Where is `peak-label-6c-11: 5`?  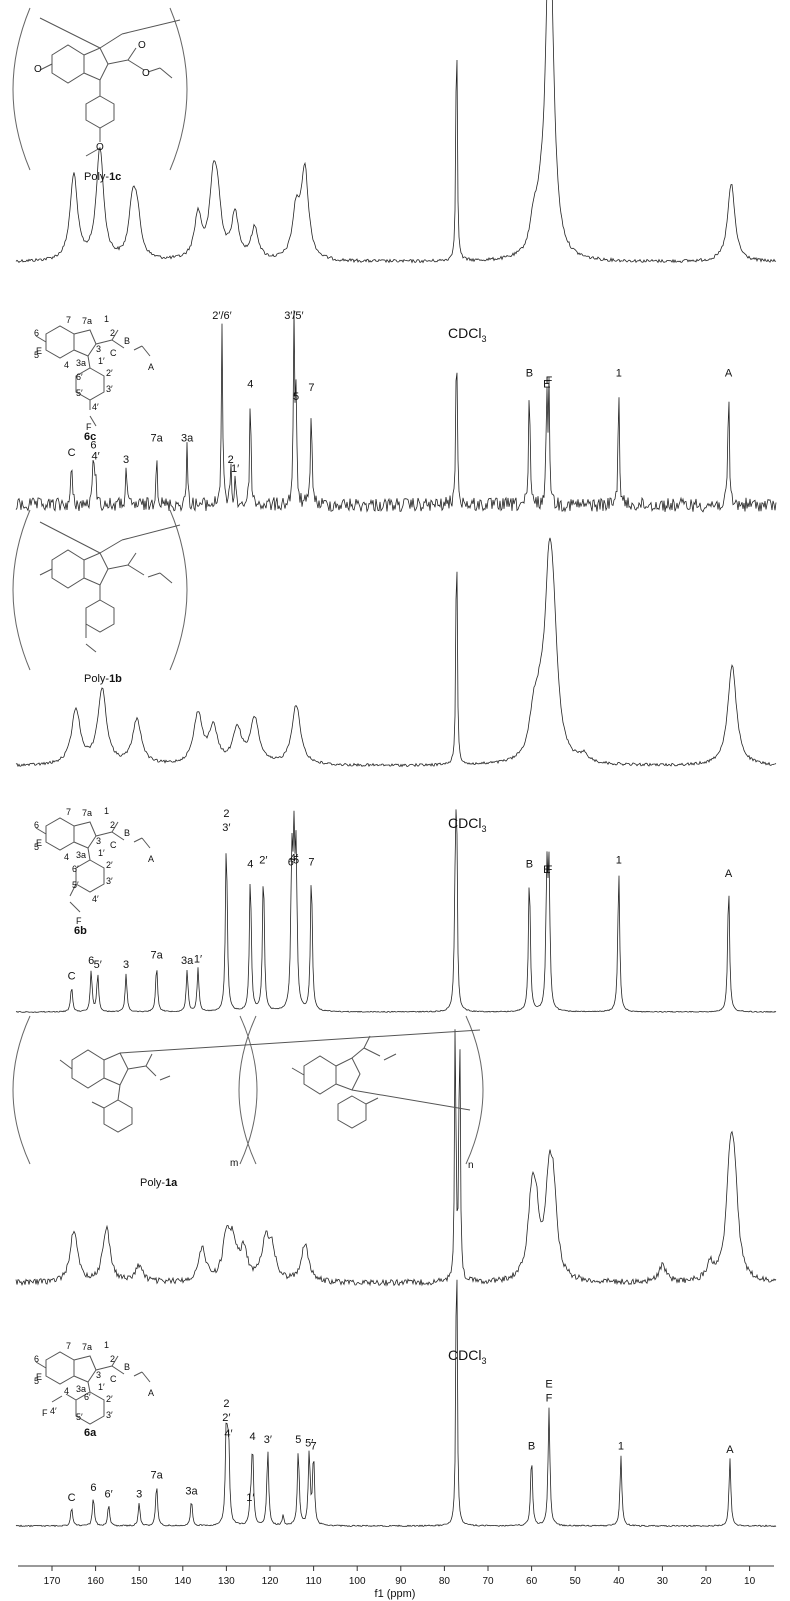 peak-label-6c-11: 5 is located at coordinates (296, 397).